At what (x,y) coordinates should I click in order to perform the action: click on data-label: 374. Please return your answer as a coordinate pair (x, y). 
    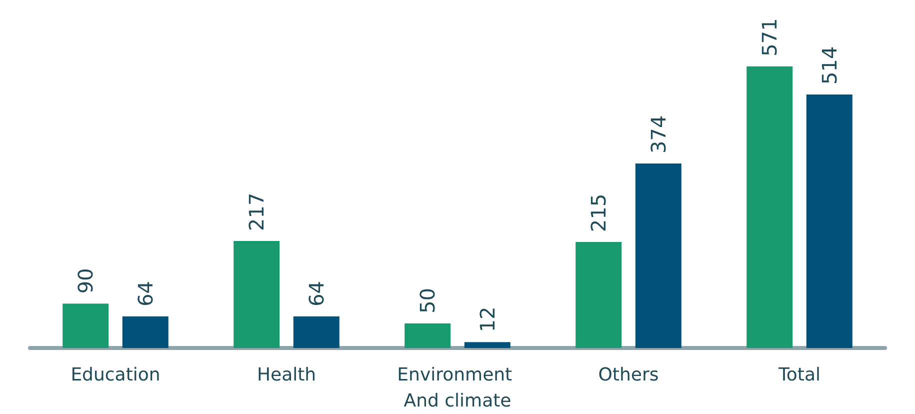
    Looking at the image, I should click on (658, 134).